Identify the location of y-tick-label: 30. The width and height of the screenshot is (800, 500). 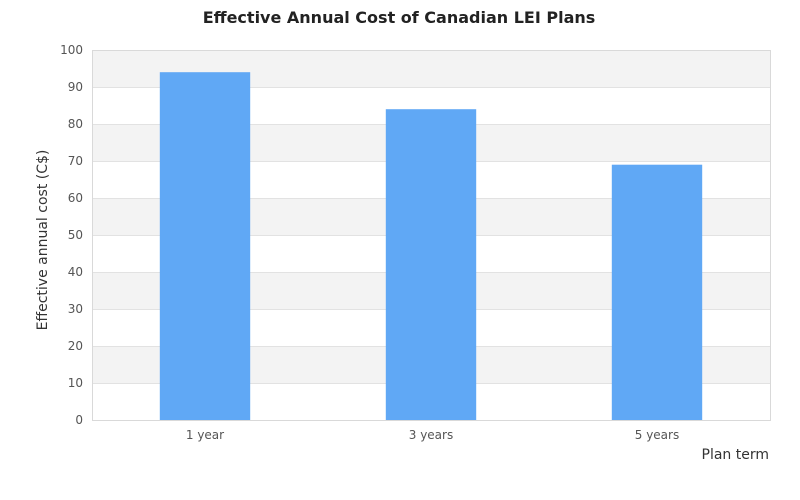
(75, 309).